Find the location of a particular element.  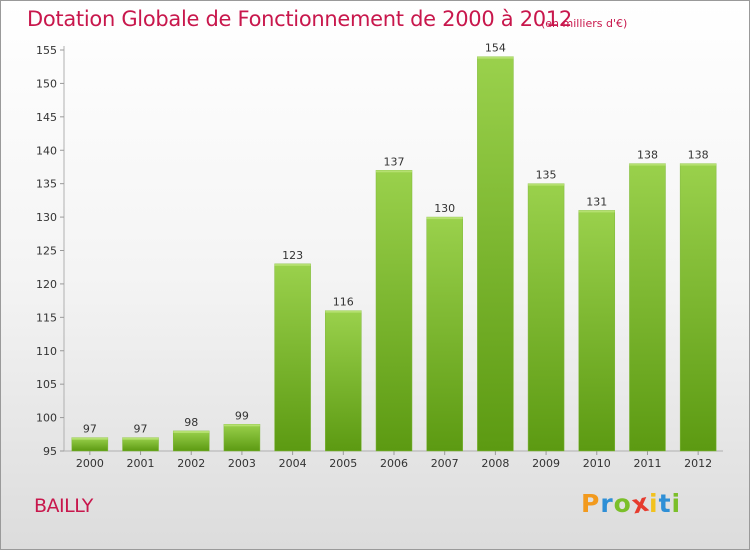

y-tick-label: 115 is located at coordinates (46, 317).